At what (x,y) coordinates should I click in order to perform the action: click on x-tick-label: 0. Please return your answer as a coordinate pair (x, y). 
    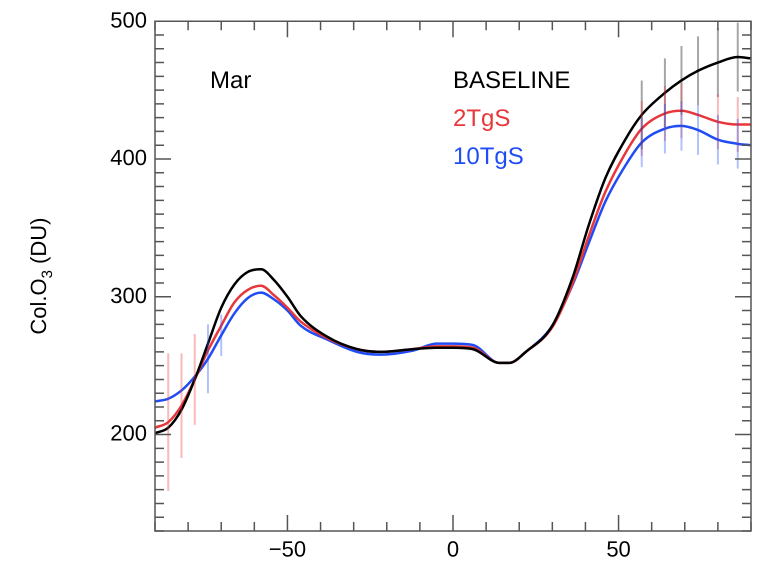
    Looking at the image, I should click on (453, 549).